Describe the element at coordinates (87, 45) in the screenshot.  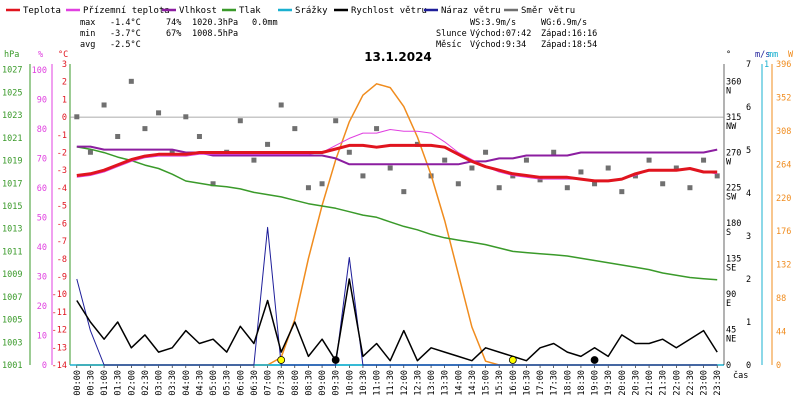
I see `stat-avg-label: avg` at that location.